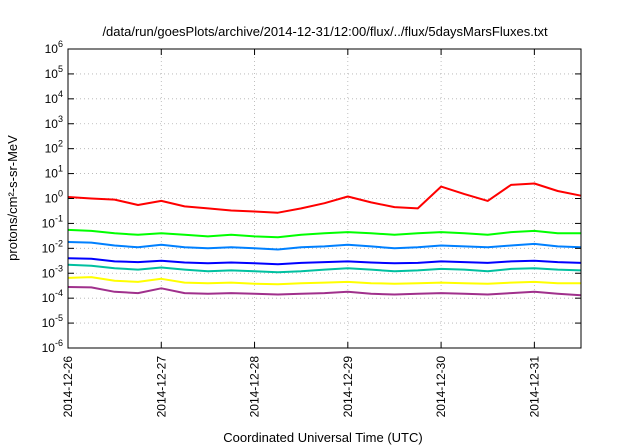  Describe the element at coordinates (52, 221) in the screenshot. I see `y-tick-label: 10⁻¹` at that location.